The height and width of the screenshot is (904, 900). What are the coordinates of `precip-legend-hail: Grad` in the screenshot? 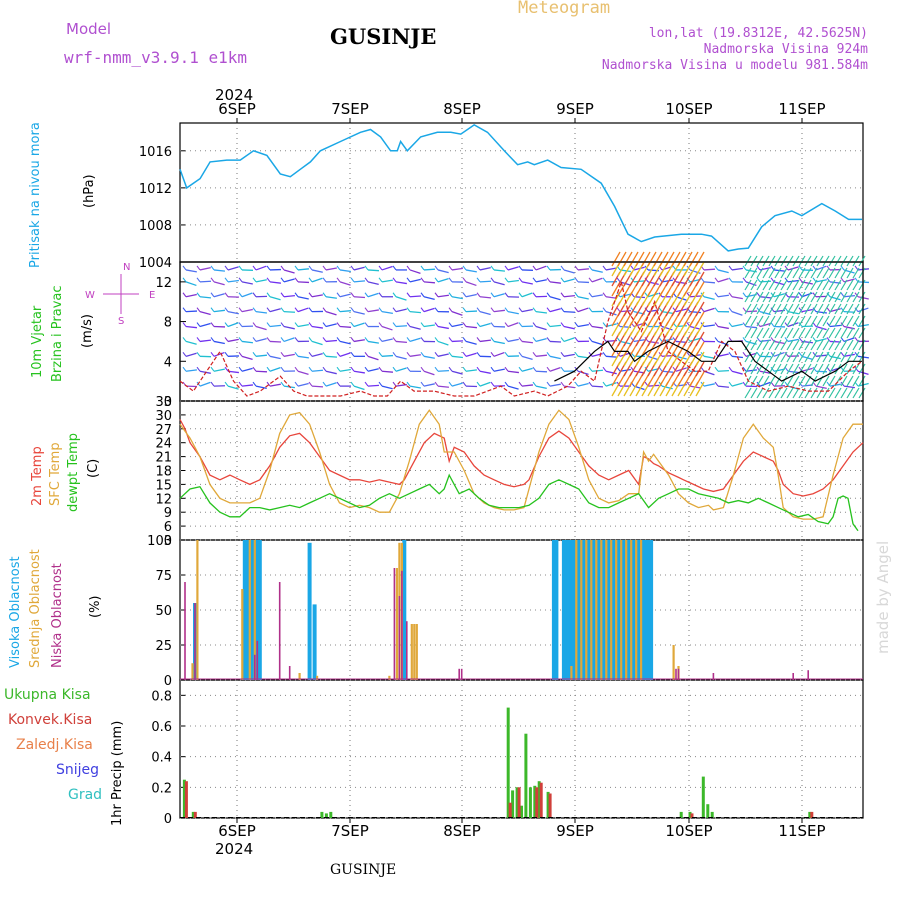 It's located at (85, 795).